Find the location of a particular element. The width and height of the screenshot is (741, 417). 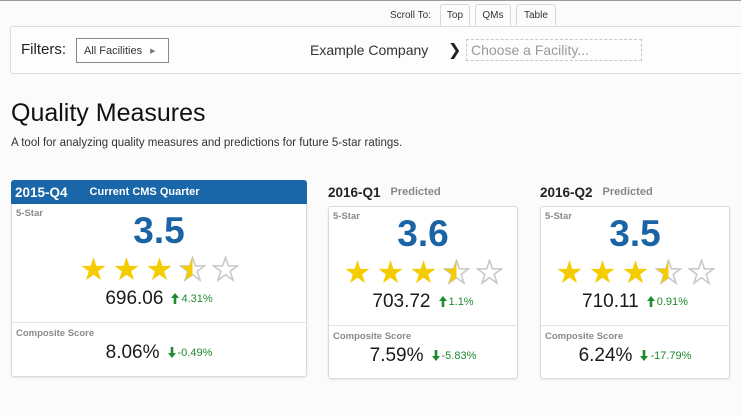

score-change-value: 4.31% is located at coordinates (197, 298).